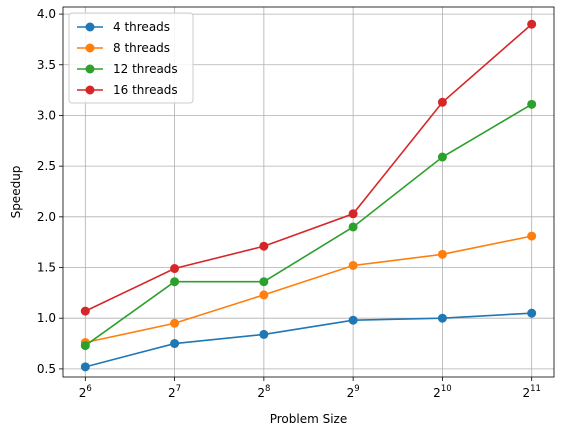 This screenshot has height=437, width=567. Describe the element at coordinates (442, 392) in the screenshot. I see `x-tick-label: 210` at that location.